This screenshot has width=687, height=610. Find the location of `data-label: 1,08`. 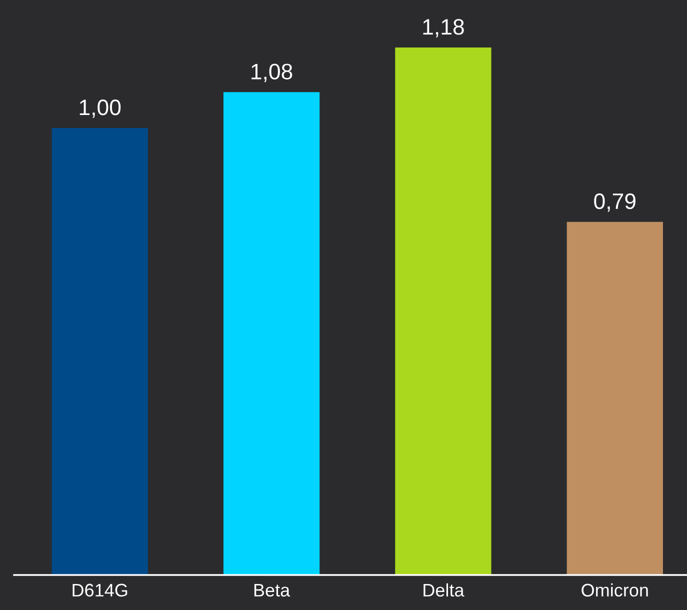

data-label: 1,08 is located at coordinates (272, 73).